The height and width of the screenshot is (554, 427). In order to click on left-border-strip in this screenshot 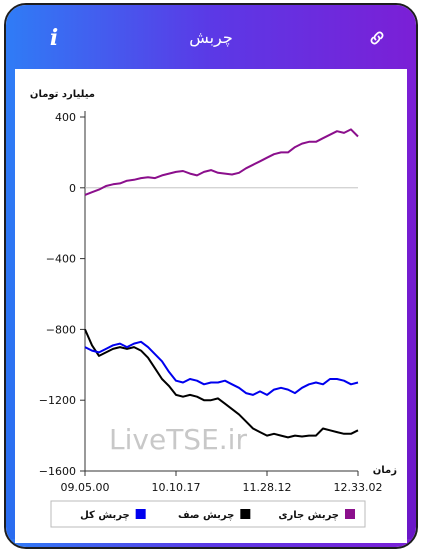, I will do `click(10, 308)`.